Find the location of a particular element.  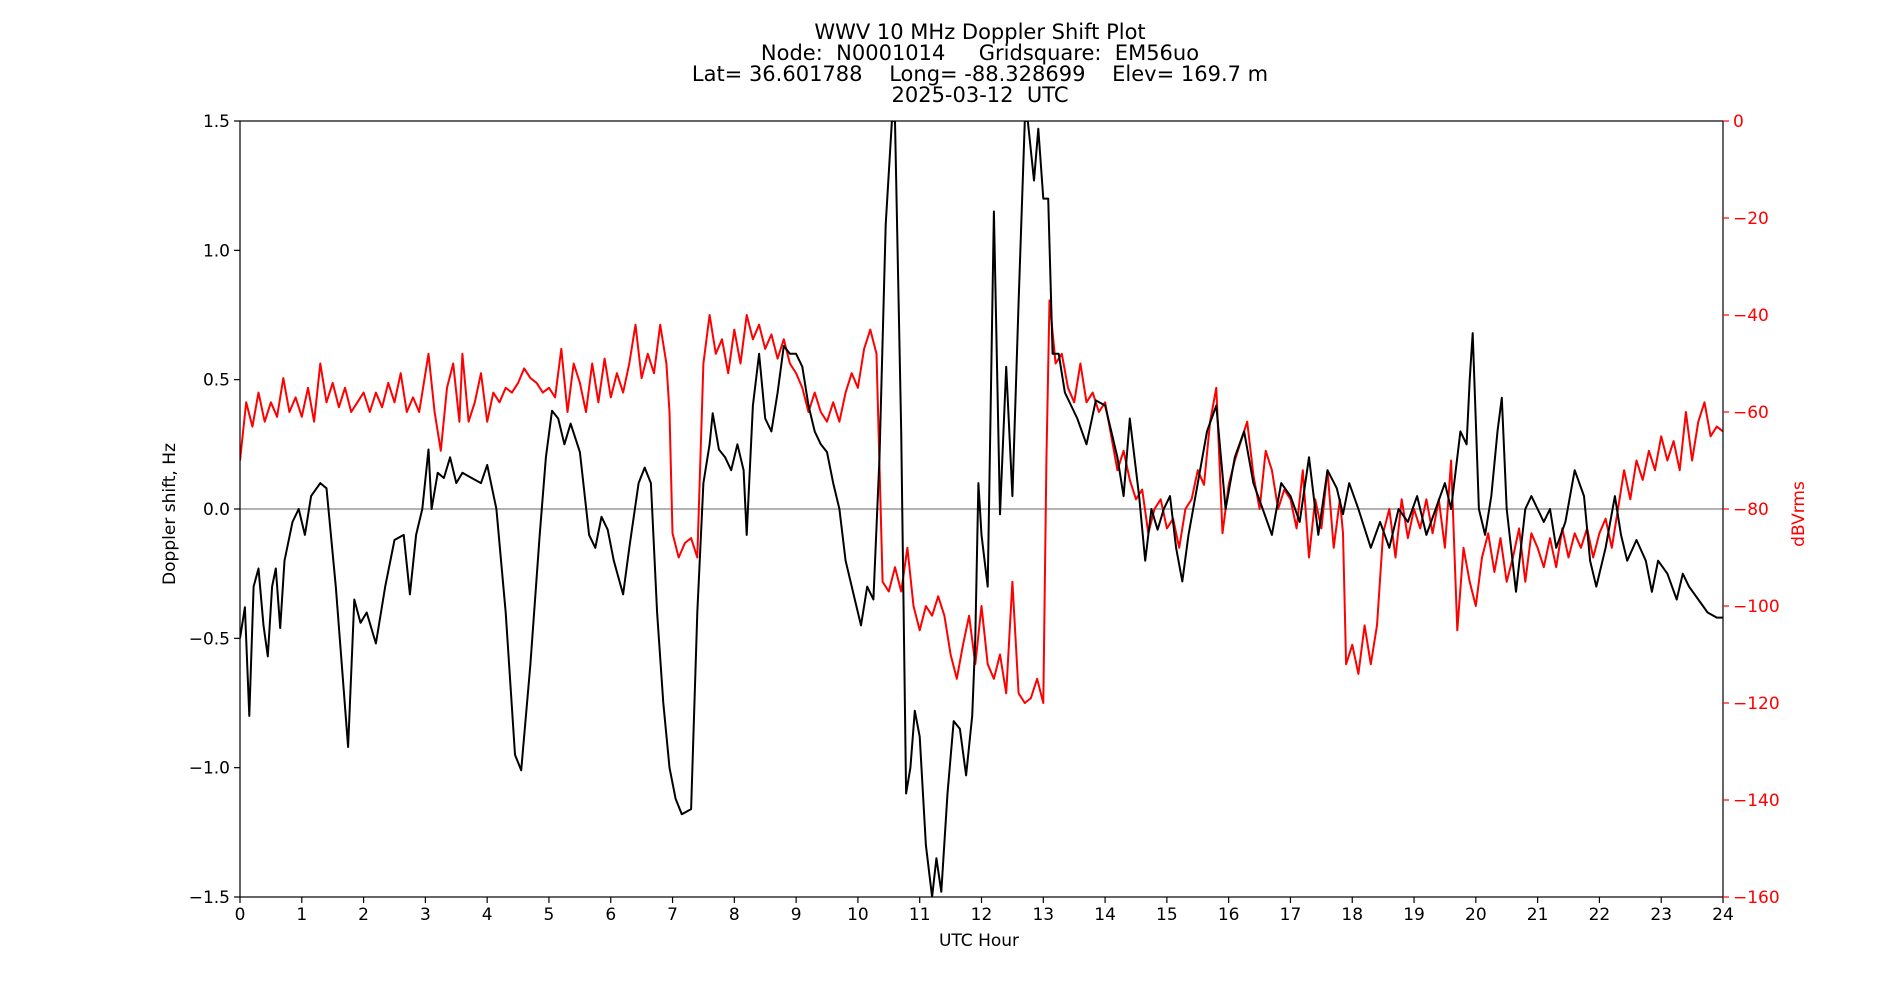

x-tick-label: 9 is located at coordinates (796, 915).